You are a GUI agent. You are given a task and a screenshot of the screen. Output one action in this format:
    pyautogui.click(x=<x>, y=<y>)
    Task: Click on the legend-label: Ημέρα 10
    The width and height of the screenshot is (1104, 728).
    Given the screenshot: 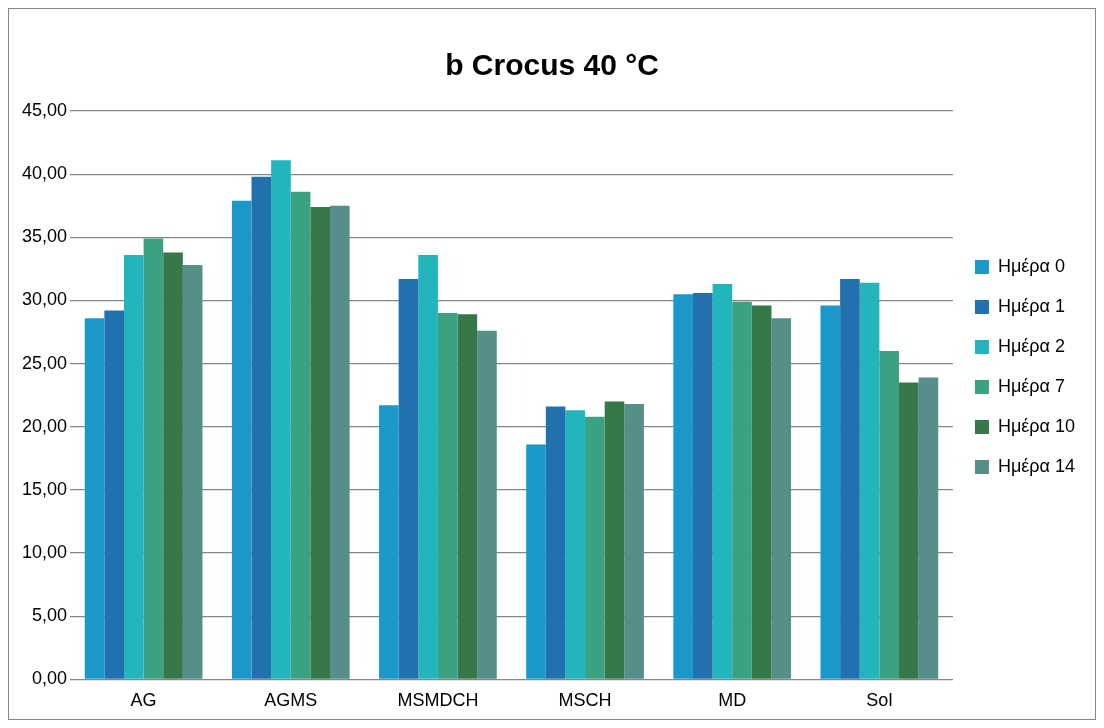 What is the action you would take?
    pyautogui.click(x=1036, y=425)
    